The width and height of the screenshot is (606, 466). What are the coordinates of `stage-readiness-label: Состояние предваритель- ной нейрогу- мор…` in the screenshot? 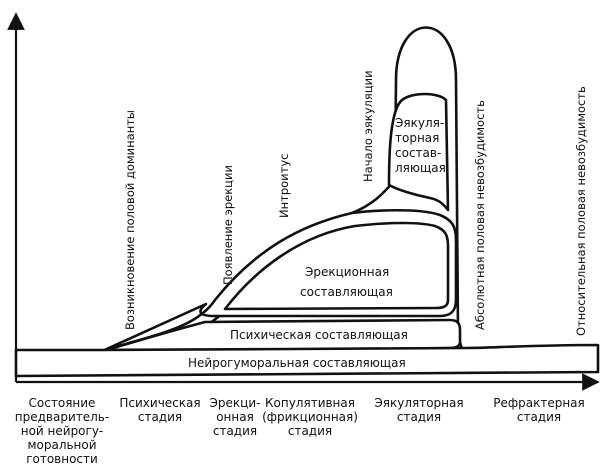 It's located at (62, 431).